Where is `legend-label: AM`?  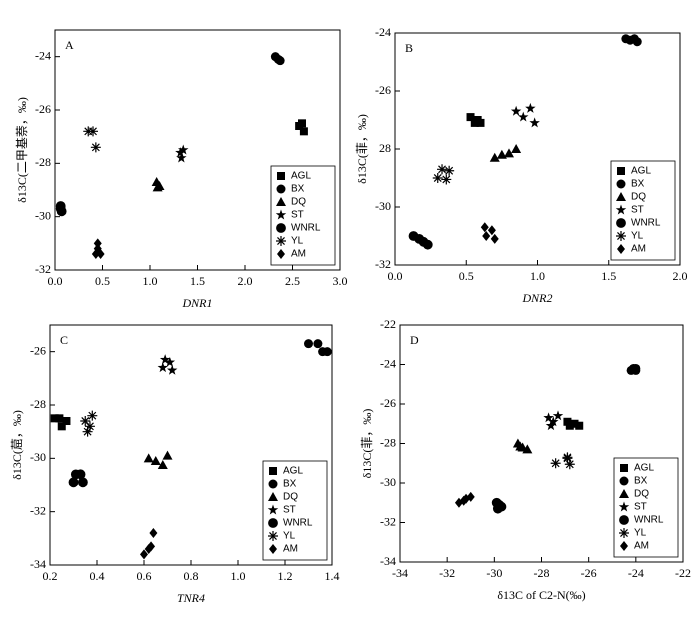 legend-label: AM is located at coordinates (298, 254).